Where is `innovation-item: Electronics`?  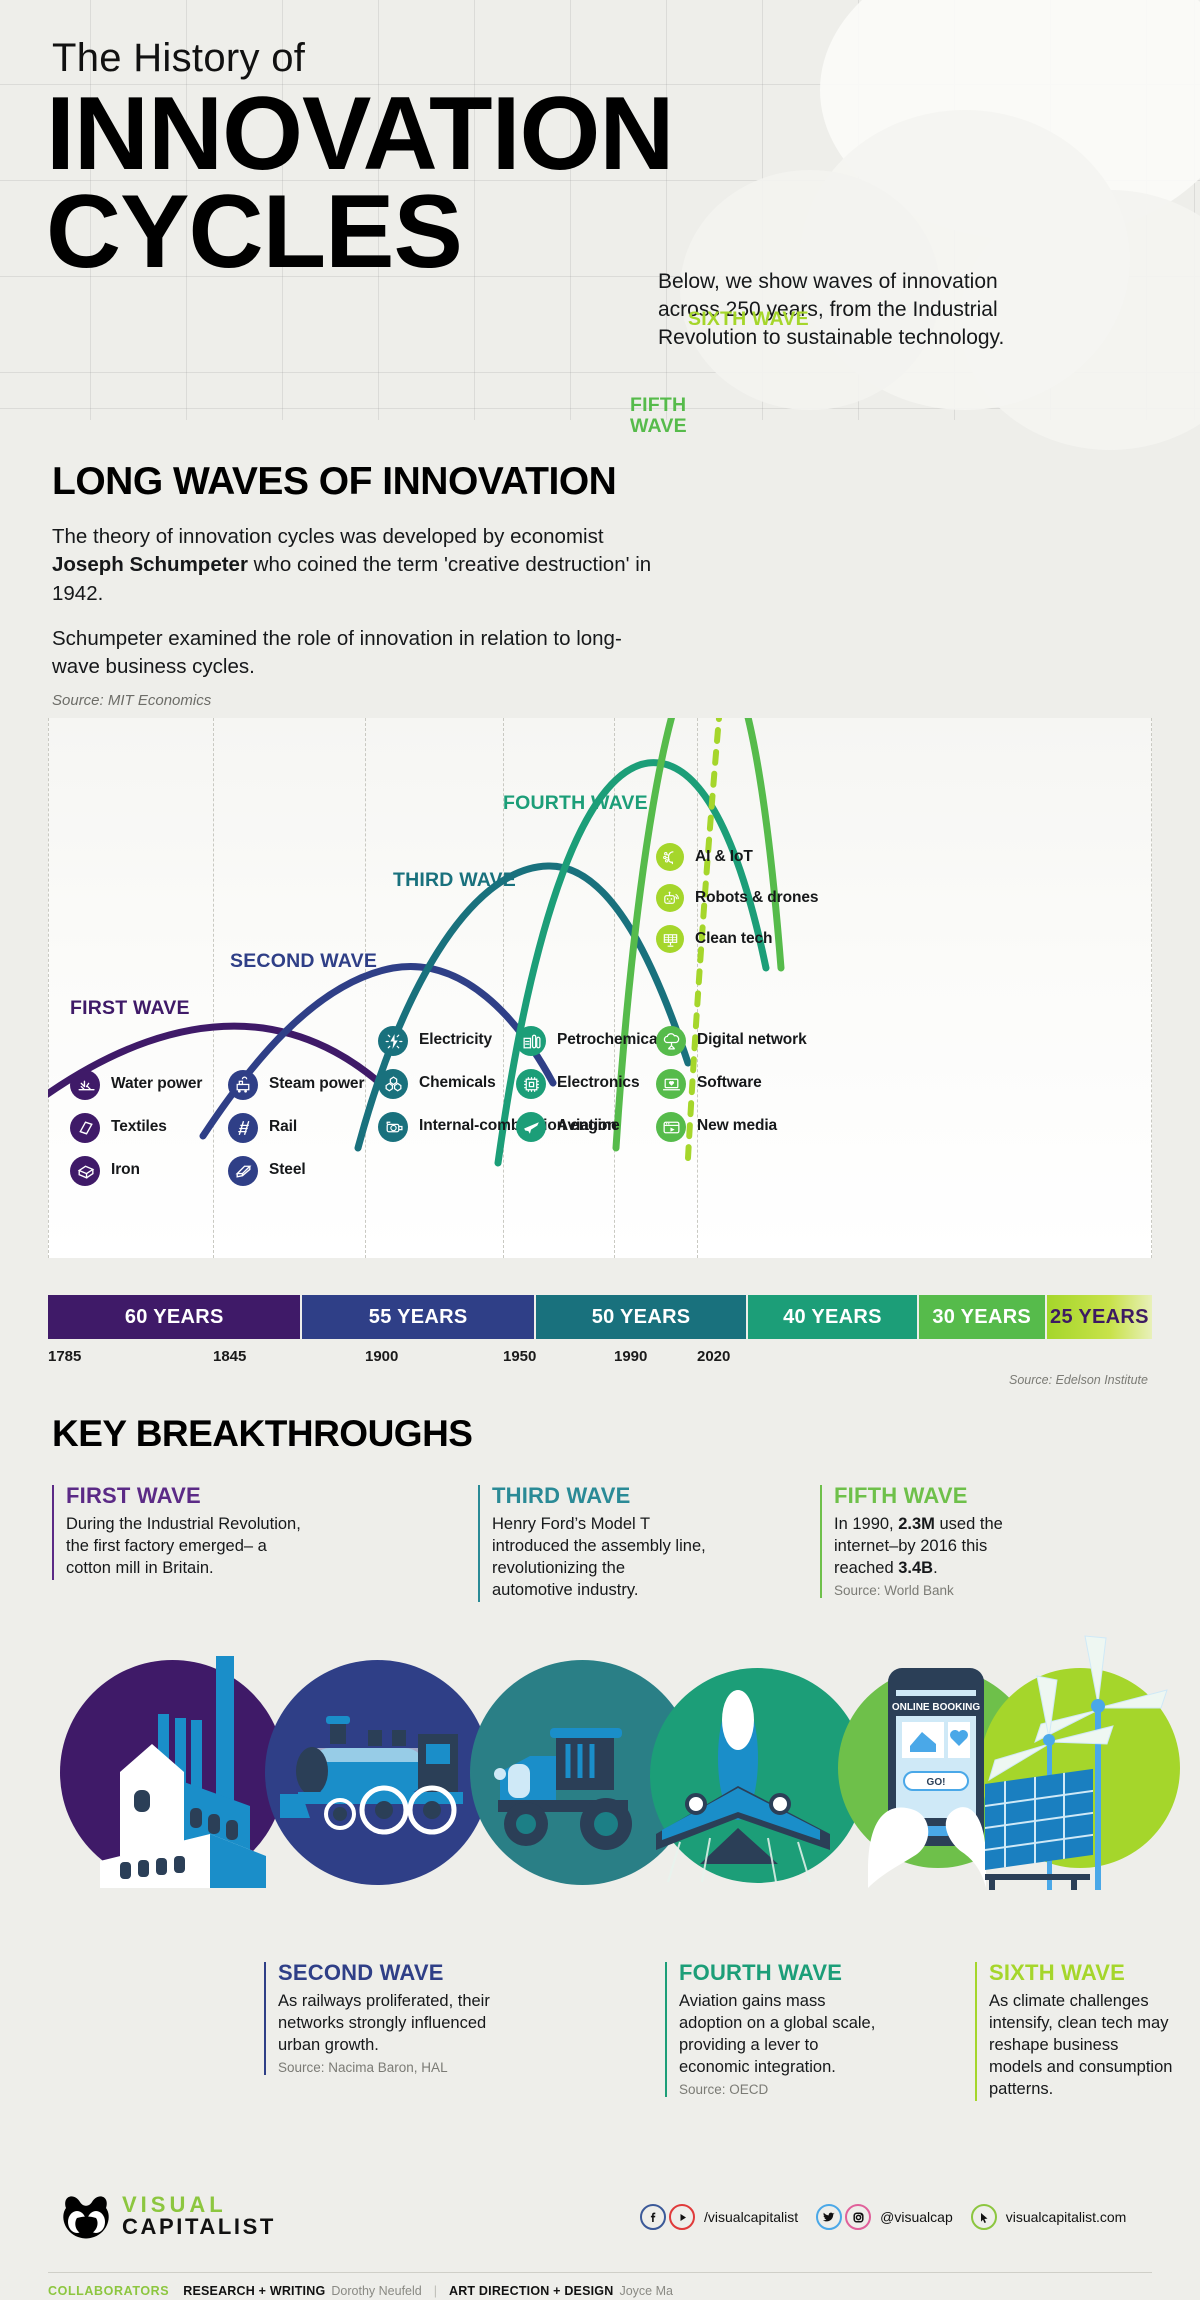 innovation-item: Electronics is located at coordinates (593, 1084).